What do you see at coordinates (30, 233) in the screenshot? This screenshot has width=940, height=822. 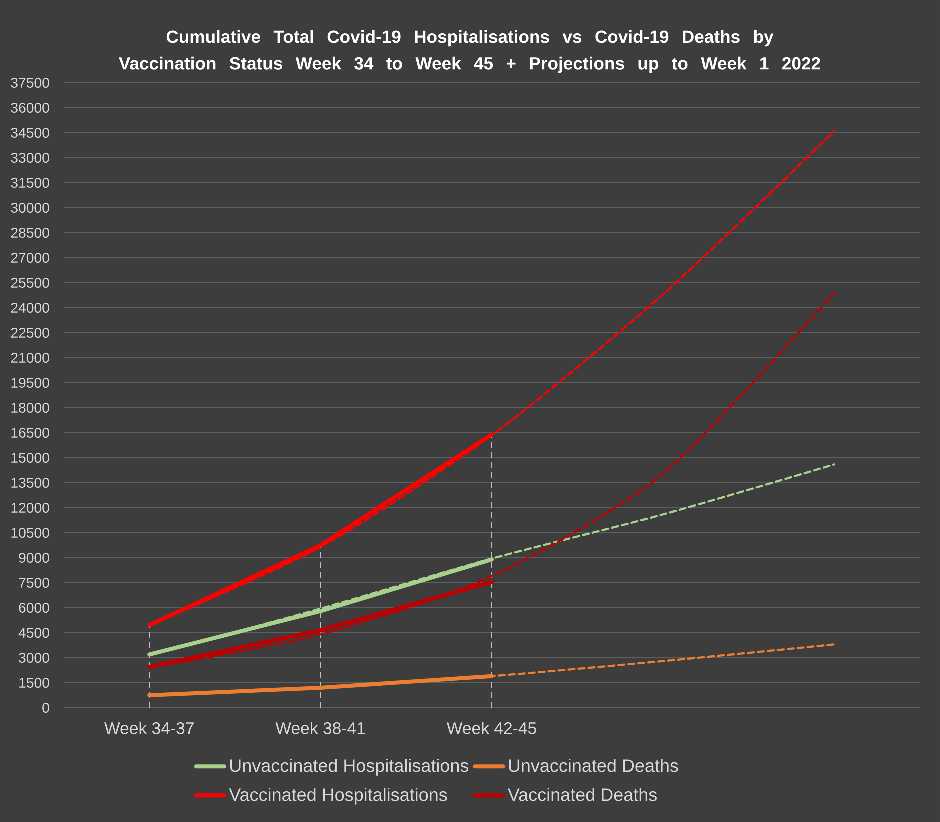 I see `y-tick-label: 28500` at bounding box center [30, 233].